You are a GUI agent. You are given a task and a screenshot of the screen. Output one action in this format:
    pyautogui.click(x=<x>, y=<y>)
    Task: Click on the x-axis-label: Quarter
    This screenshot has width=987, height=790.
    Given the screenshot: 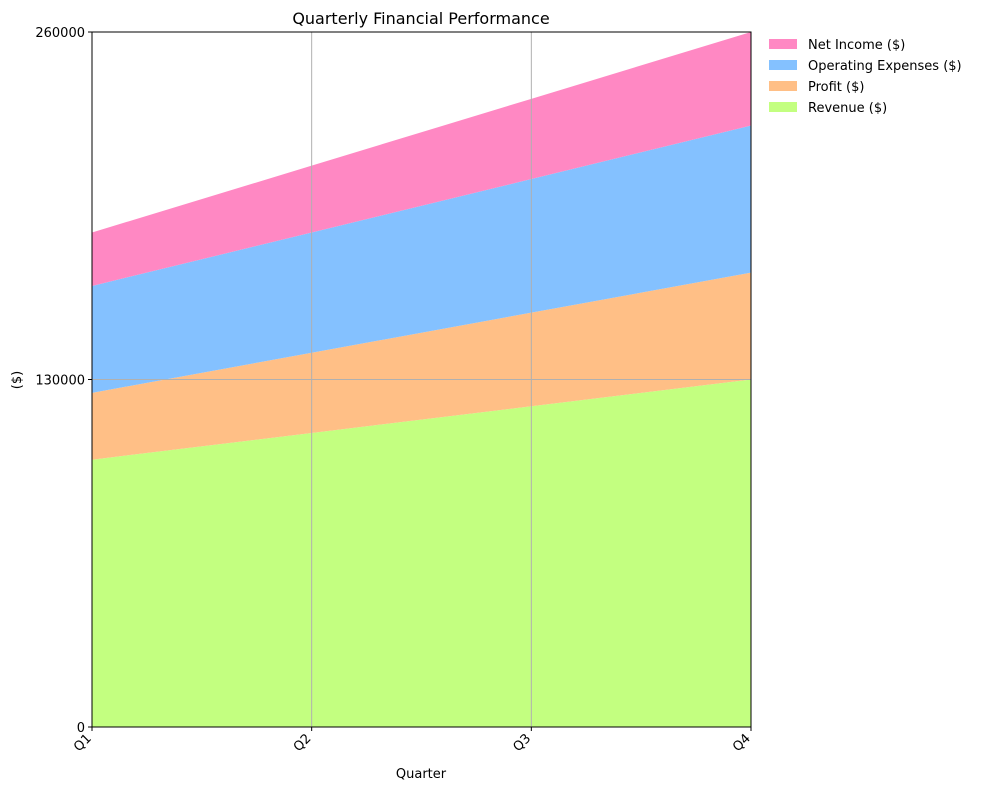 What is the action you would take?
    pyautogui.click(x=421, y=774)
    